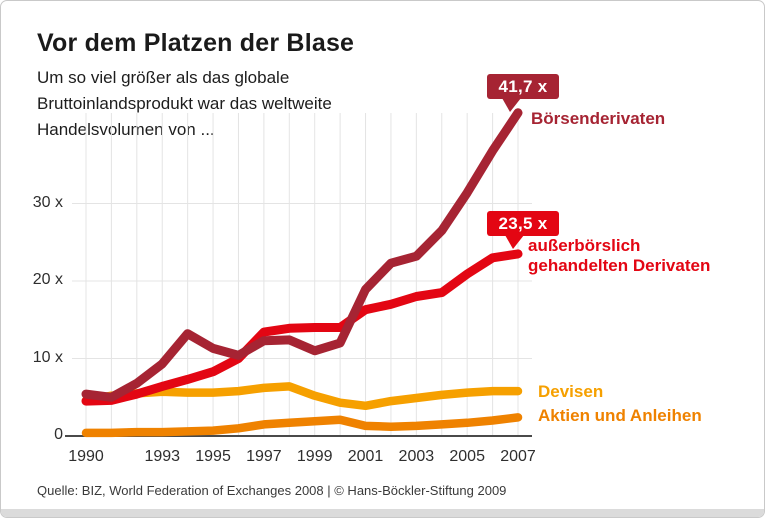 This screenshot has width=767, height=520. What do you see at coordinates (264, 456) in the screenshot?
I see `x-tick-label: 1997` at bounding box center [264, 456].